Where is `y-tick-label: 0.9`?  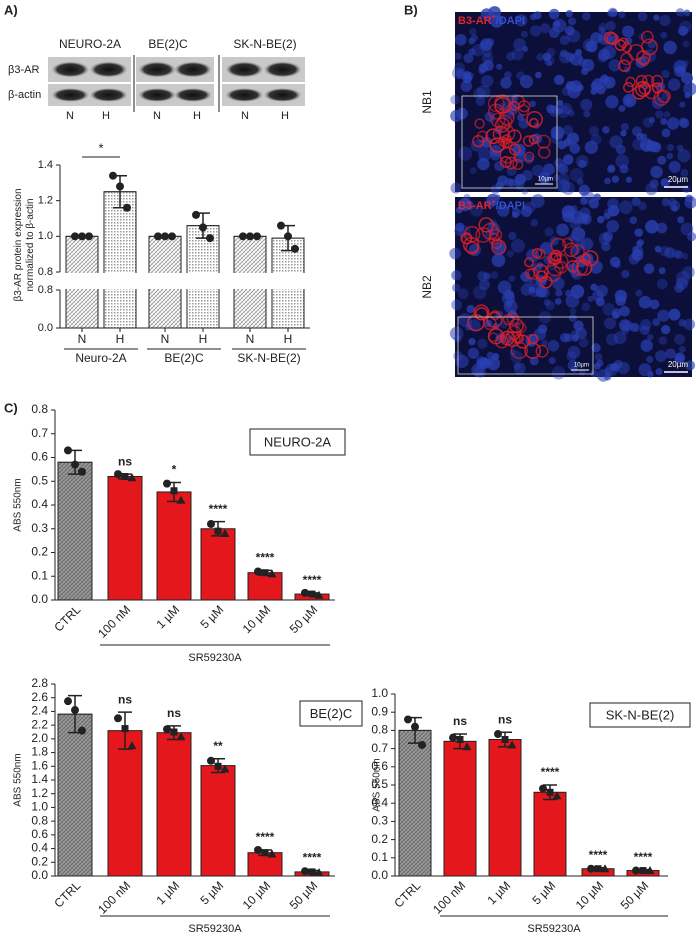 y-tick-label: 0.9 is located at coordinates (379, 711).